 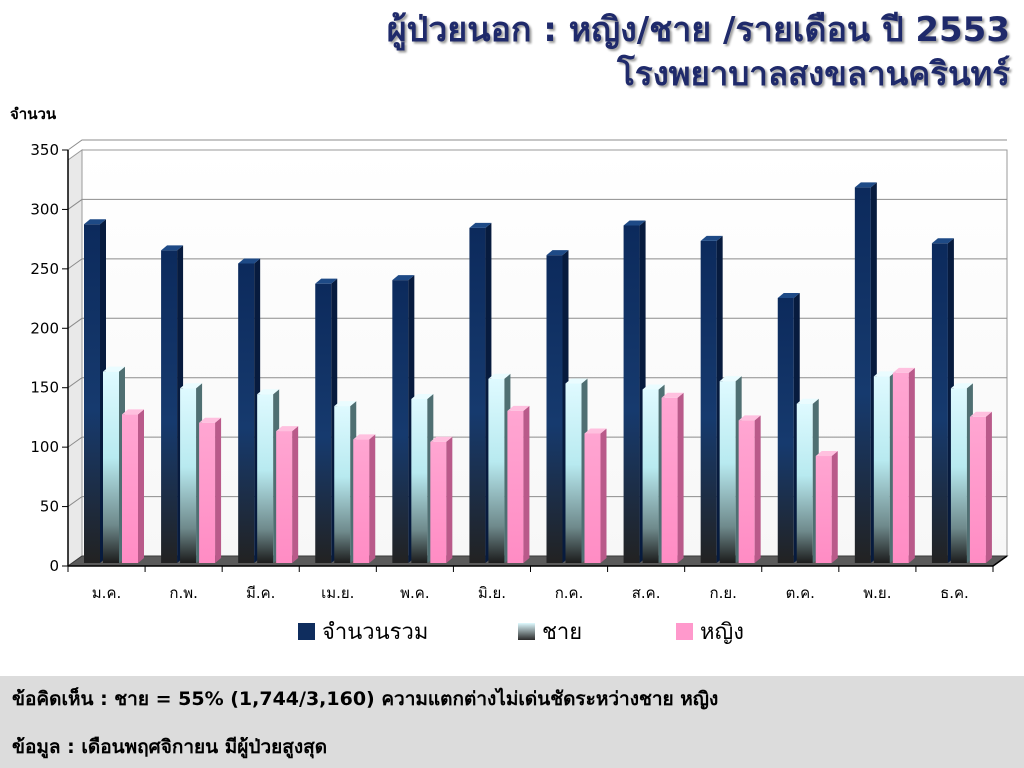 What do you see at coordinates (684, 631) in the screenshot?
I see `legend-swatch-female` at bounding box center [684, 631].